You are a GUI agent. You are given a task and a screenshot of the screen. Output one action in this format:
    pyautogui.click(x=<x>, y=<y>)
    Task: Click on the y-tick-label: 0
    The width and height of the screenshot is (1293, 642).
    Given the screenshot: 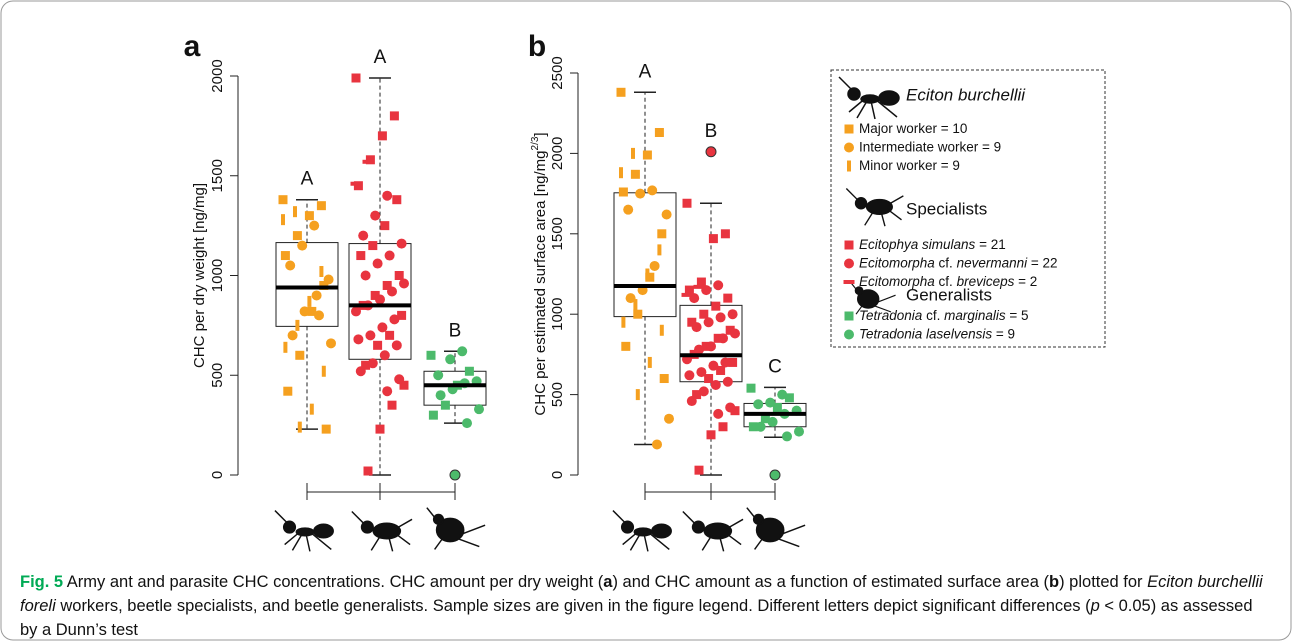 What is the action you would take?
    pyautogui.click(x=217, y=475)
    